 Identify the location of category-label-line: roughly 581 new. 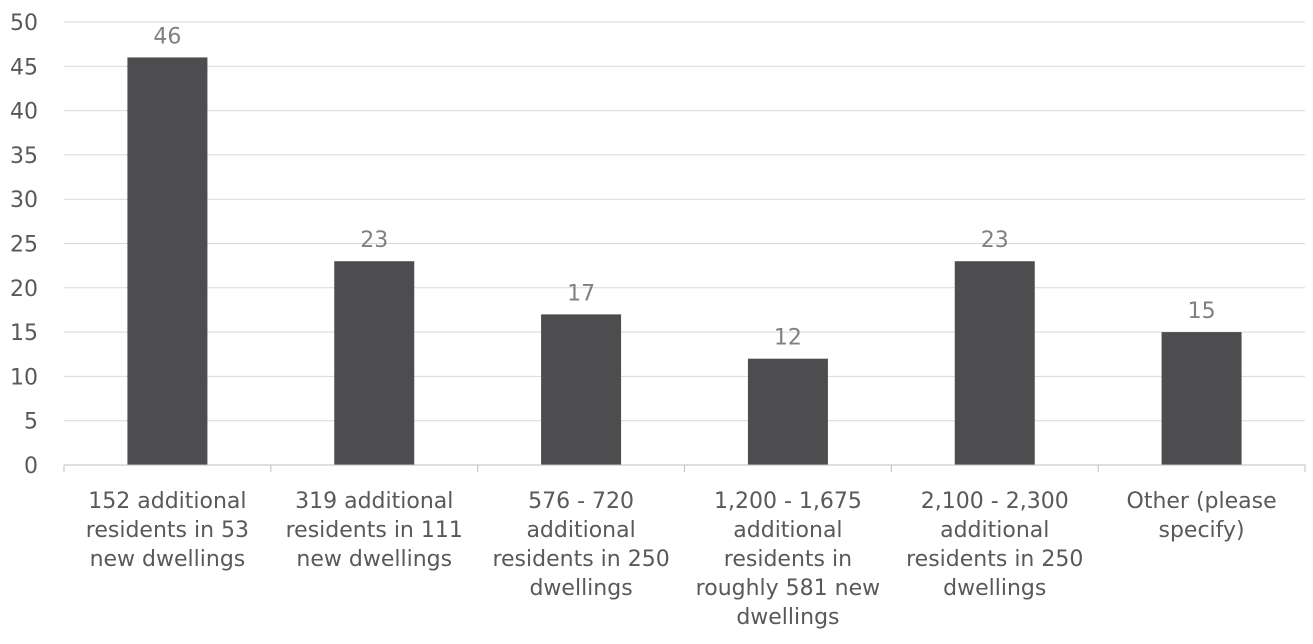
(788, 588).